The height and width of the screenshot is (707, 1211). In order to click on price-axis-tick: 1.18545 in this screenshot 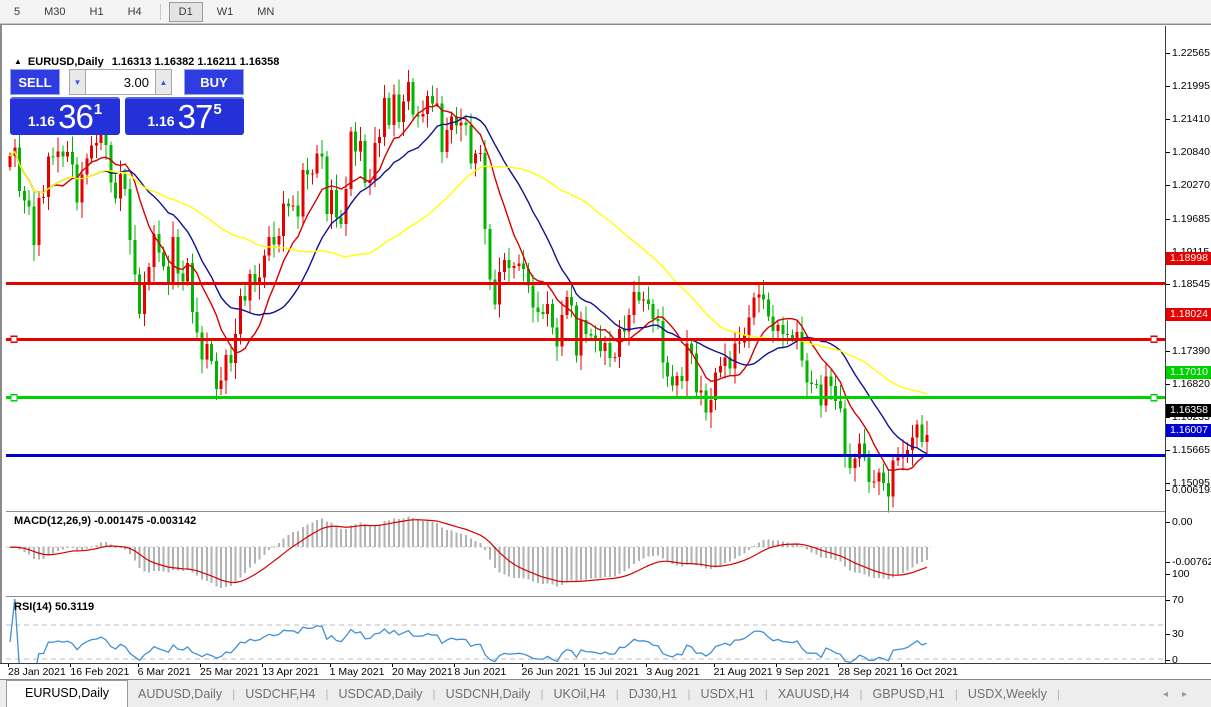, I will do `click(1188, 284)`.